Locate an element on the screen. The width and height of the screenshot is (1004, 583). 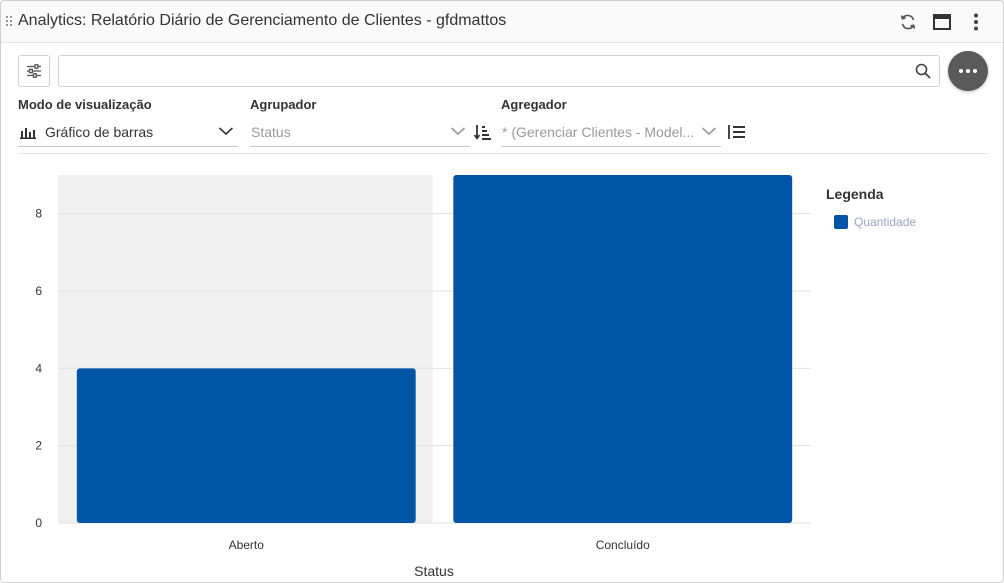
maximize-icon is located at coordinates (942, 22).